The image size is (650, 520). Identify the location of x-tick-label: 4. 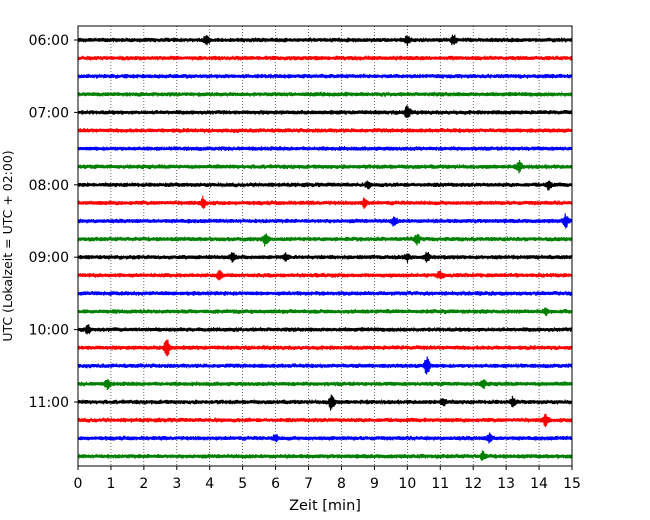
(209, 484).